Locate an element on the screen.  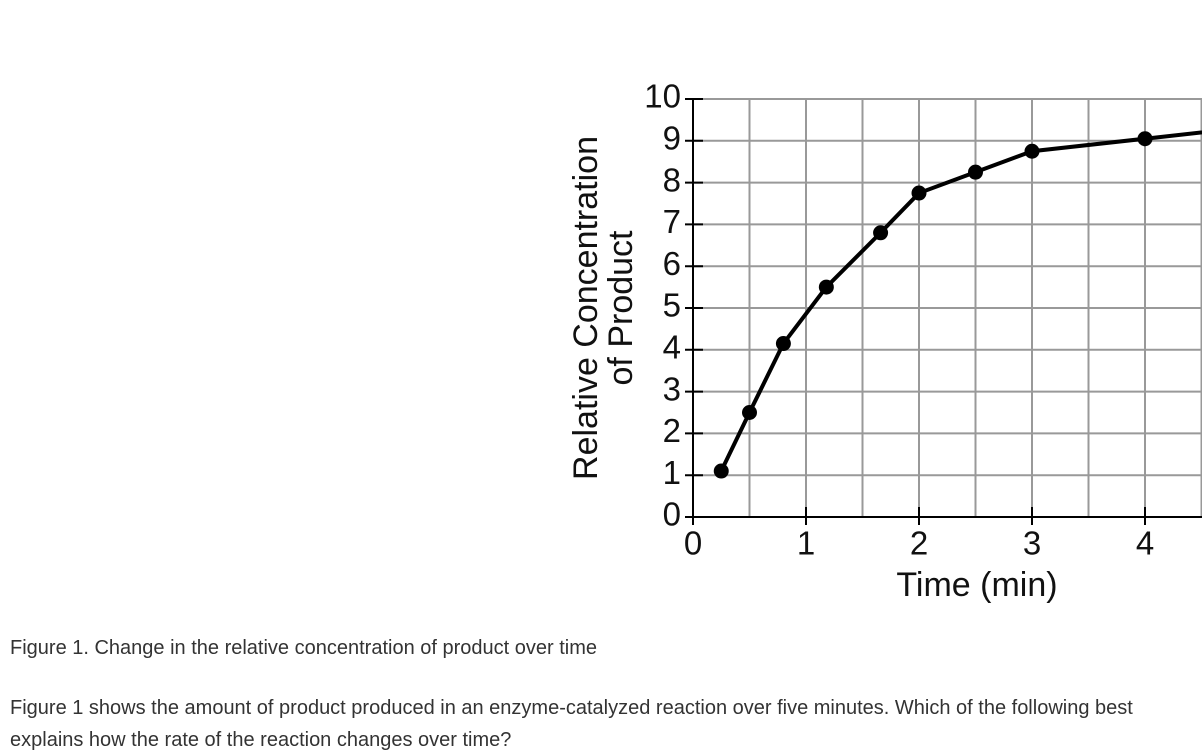
y-tick-label: 7 is located at coordinates (672, 221).